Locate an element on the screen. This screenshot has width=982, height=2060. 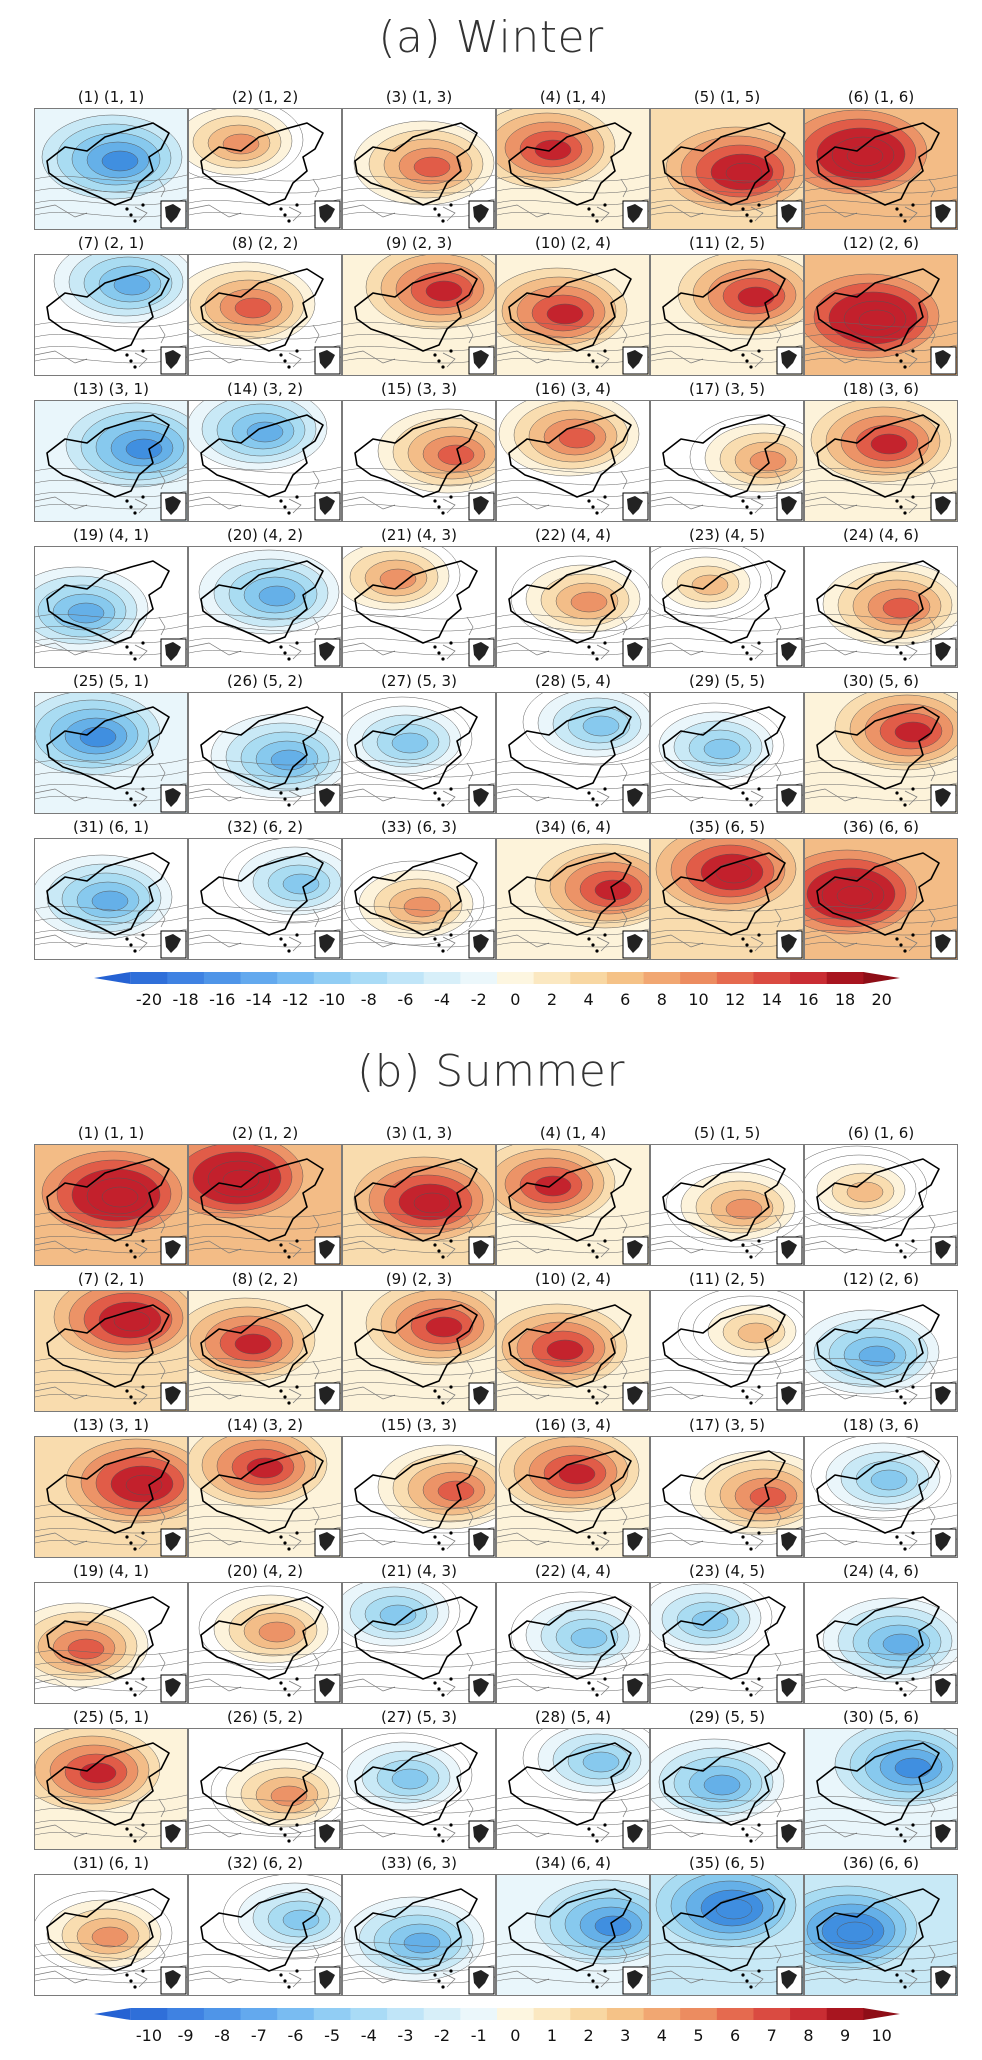
winter-panel-label: (15) (3, 3) is located at coordinates (419, 389).